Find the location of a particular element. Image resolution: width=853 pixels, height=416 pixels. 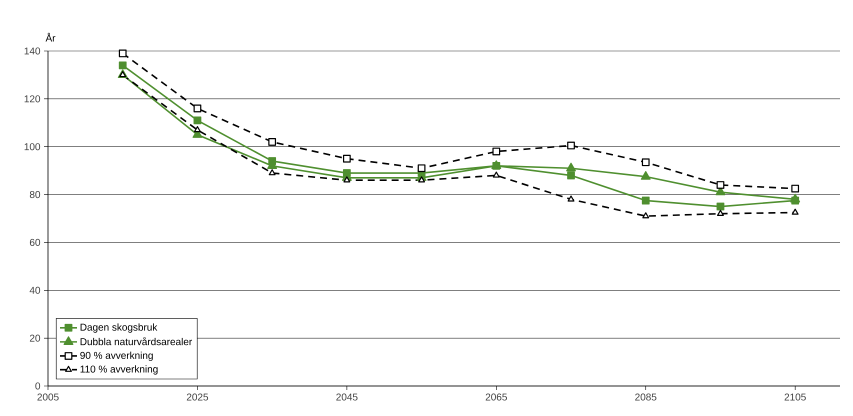

y-tick-label: 40 is located at coordinates (35, 290).